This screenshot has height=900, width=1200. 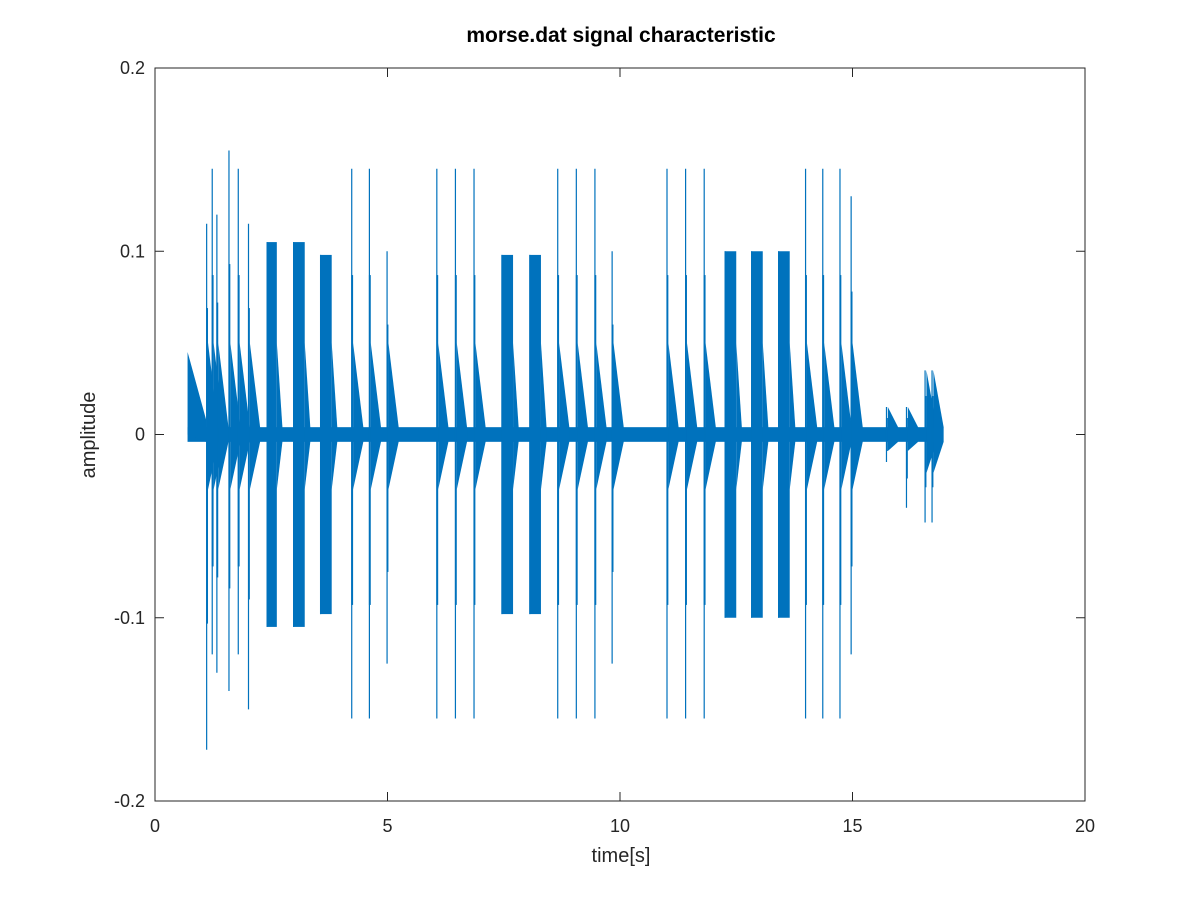 I want to click on x-tick-label: 20, so click(x=1085, y=826).